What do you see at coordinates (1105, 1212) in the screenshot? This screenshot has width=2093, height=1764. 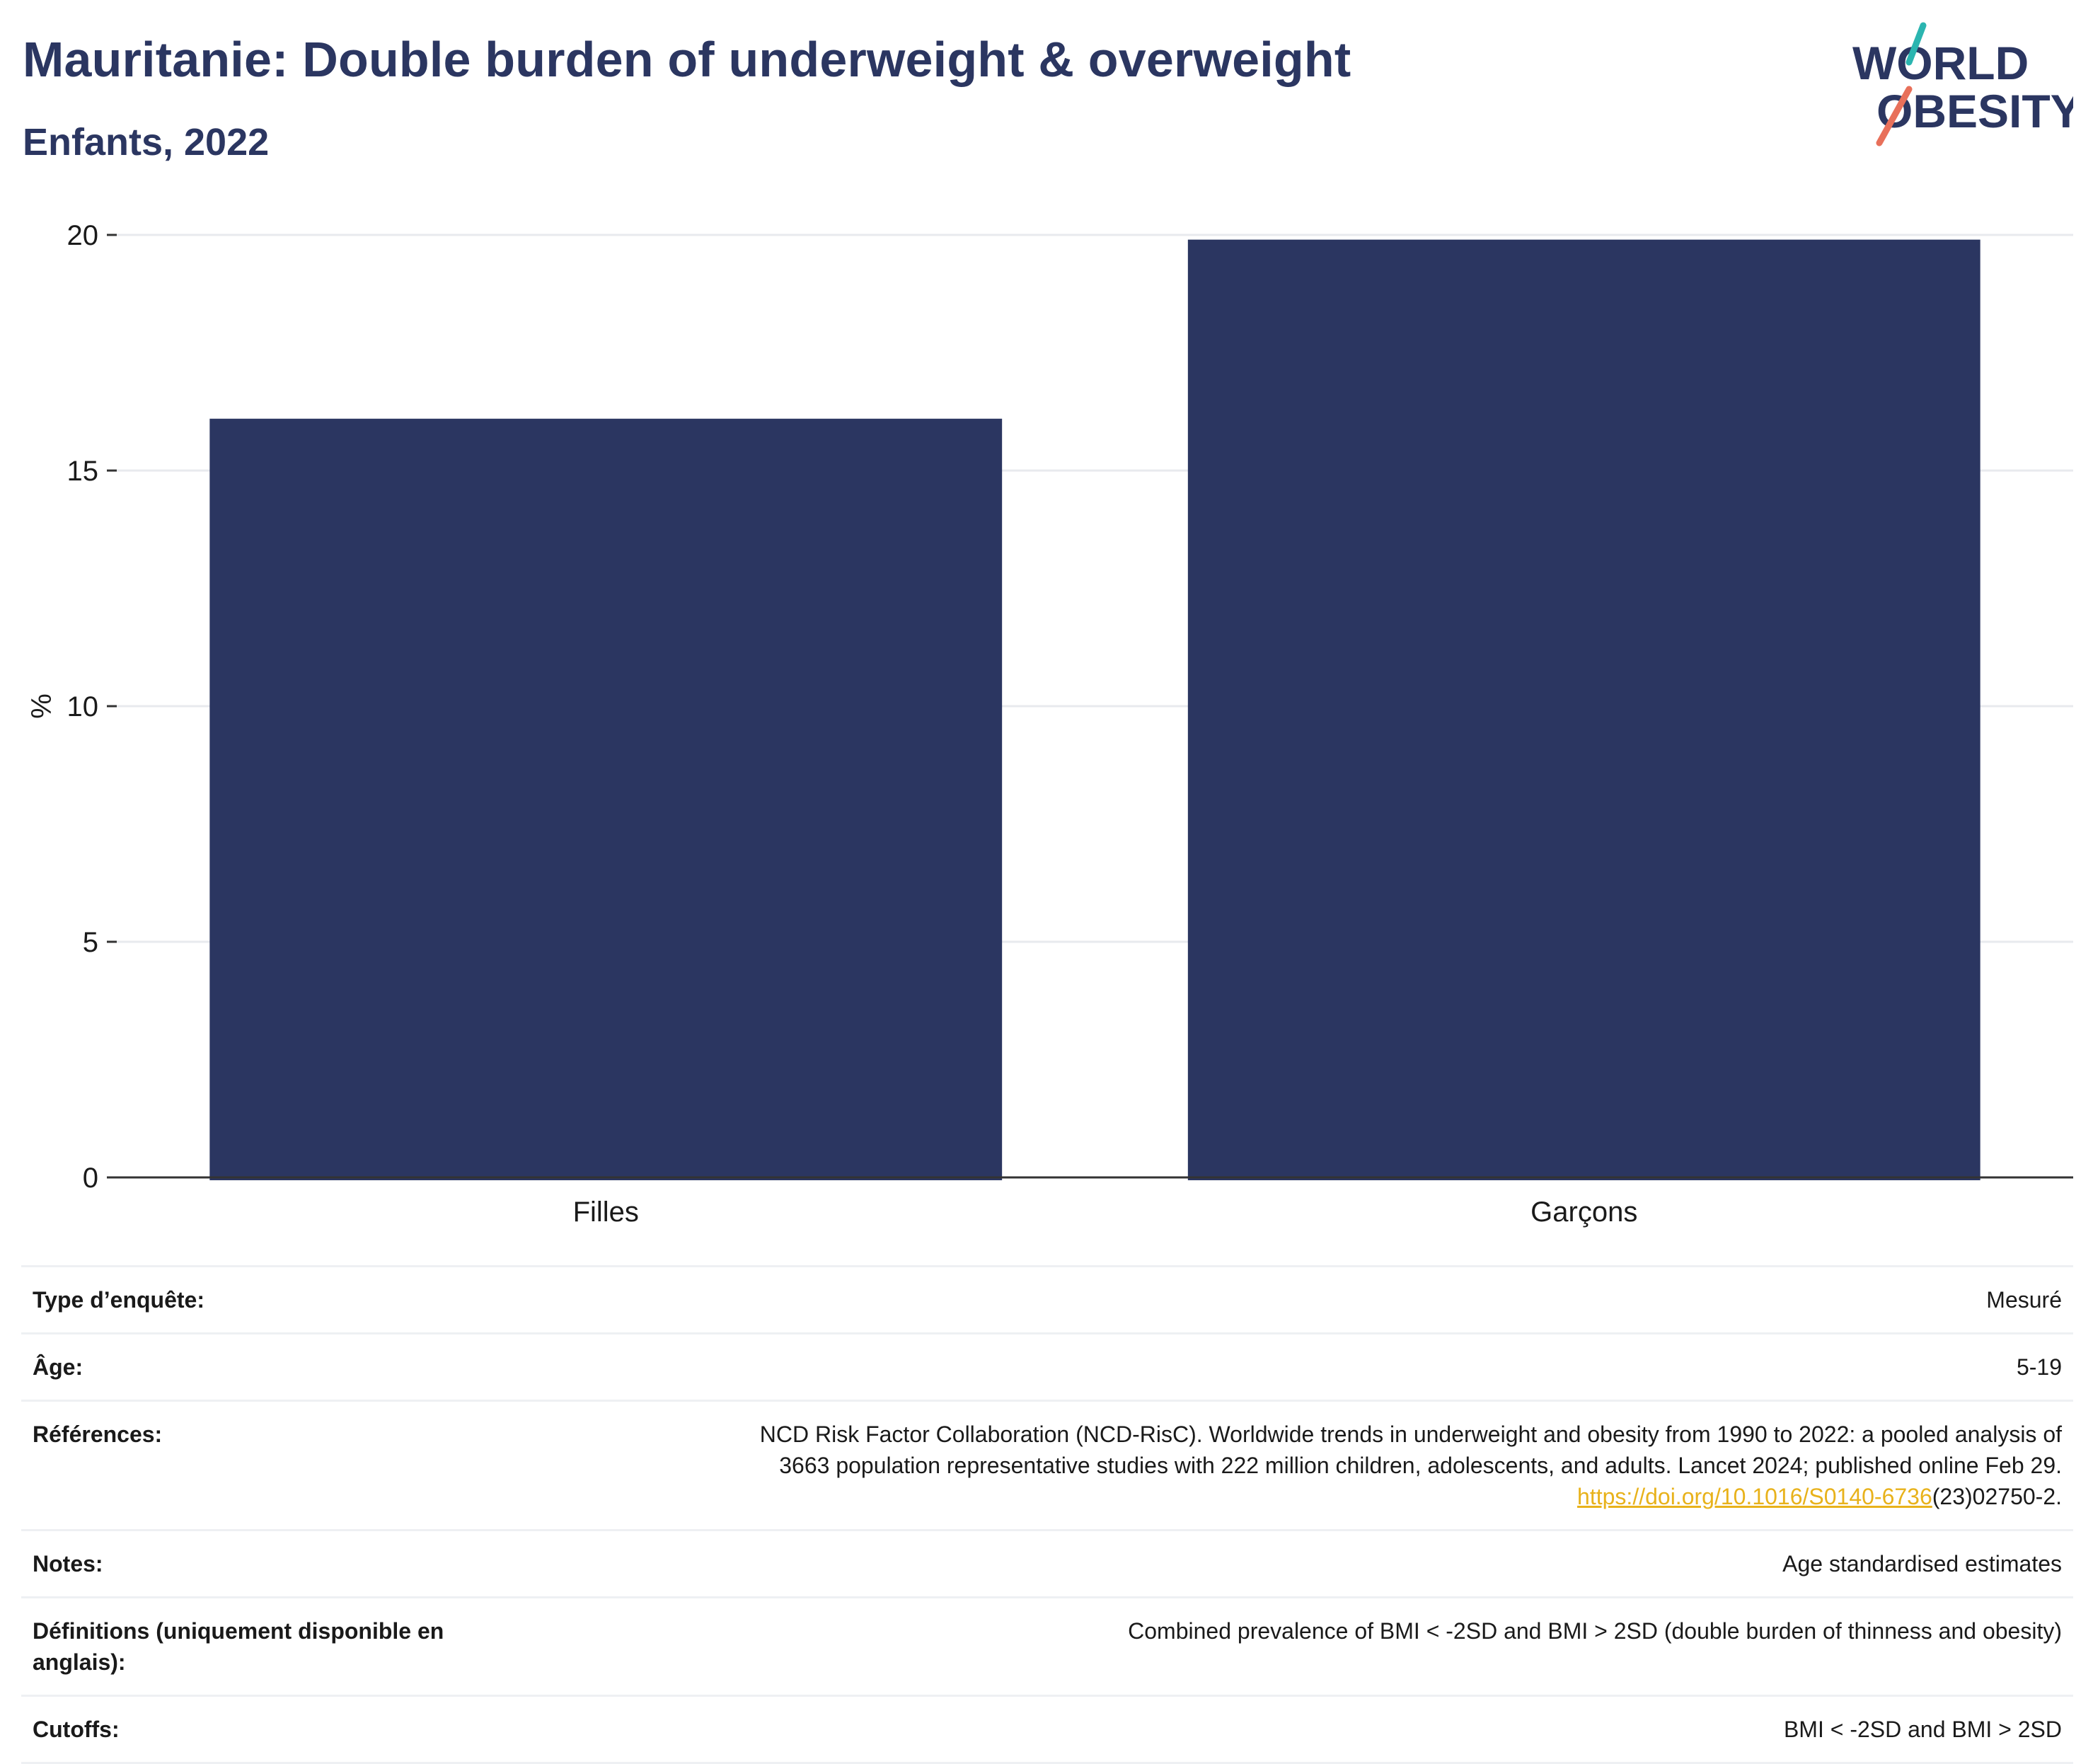 I see `x-tick-labels: Filles Garçons` at bounding box center [1105, 1212].